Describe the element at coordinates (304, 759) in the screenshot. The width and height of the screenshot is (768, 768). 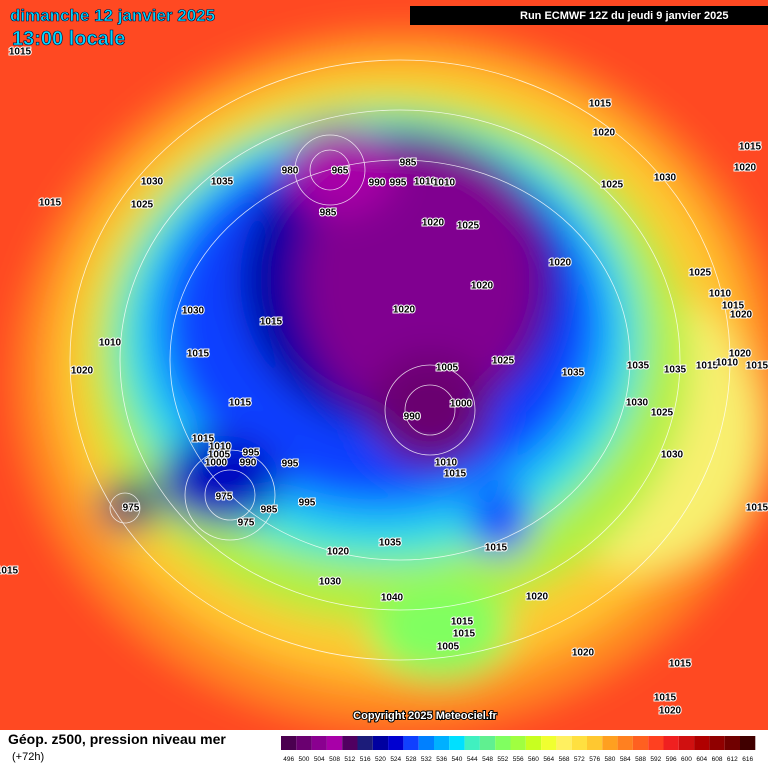
I see `level-label: 500` at that location.